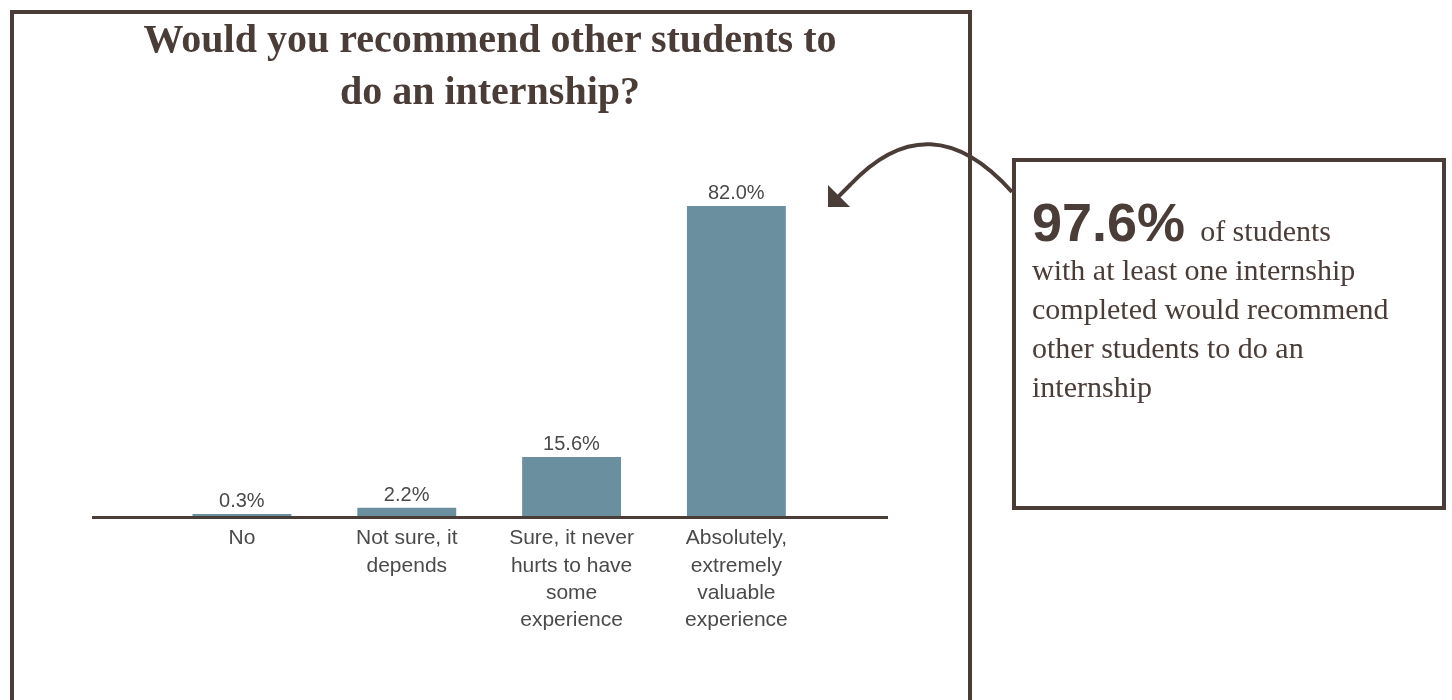 The image size is (1452, 700). Describe the element at coordinates (242, 500) in the screenshot. I see `data-label: 0.3%` at that location.